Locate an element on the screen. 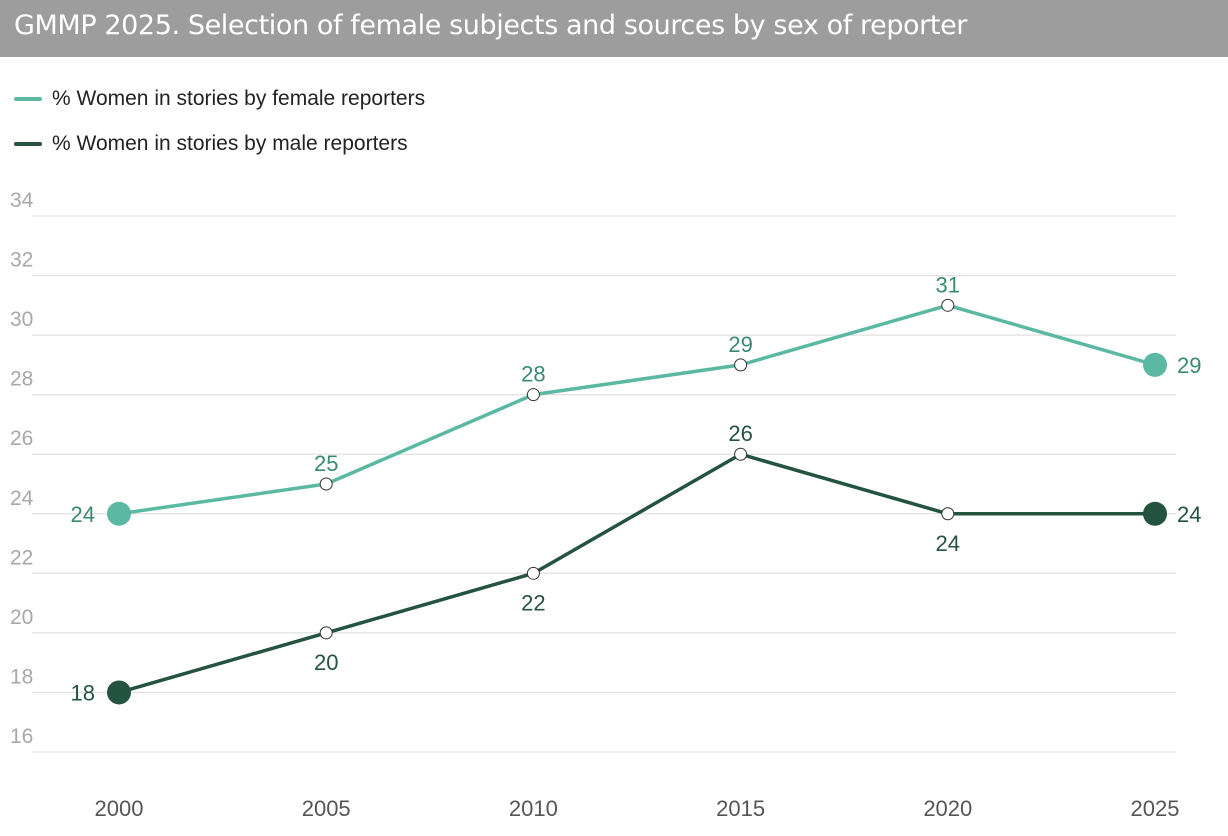  data-label-s0-2000: 24 is located at coordinates (83, 514).